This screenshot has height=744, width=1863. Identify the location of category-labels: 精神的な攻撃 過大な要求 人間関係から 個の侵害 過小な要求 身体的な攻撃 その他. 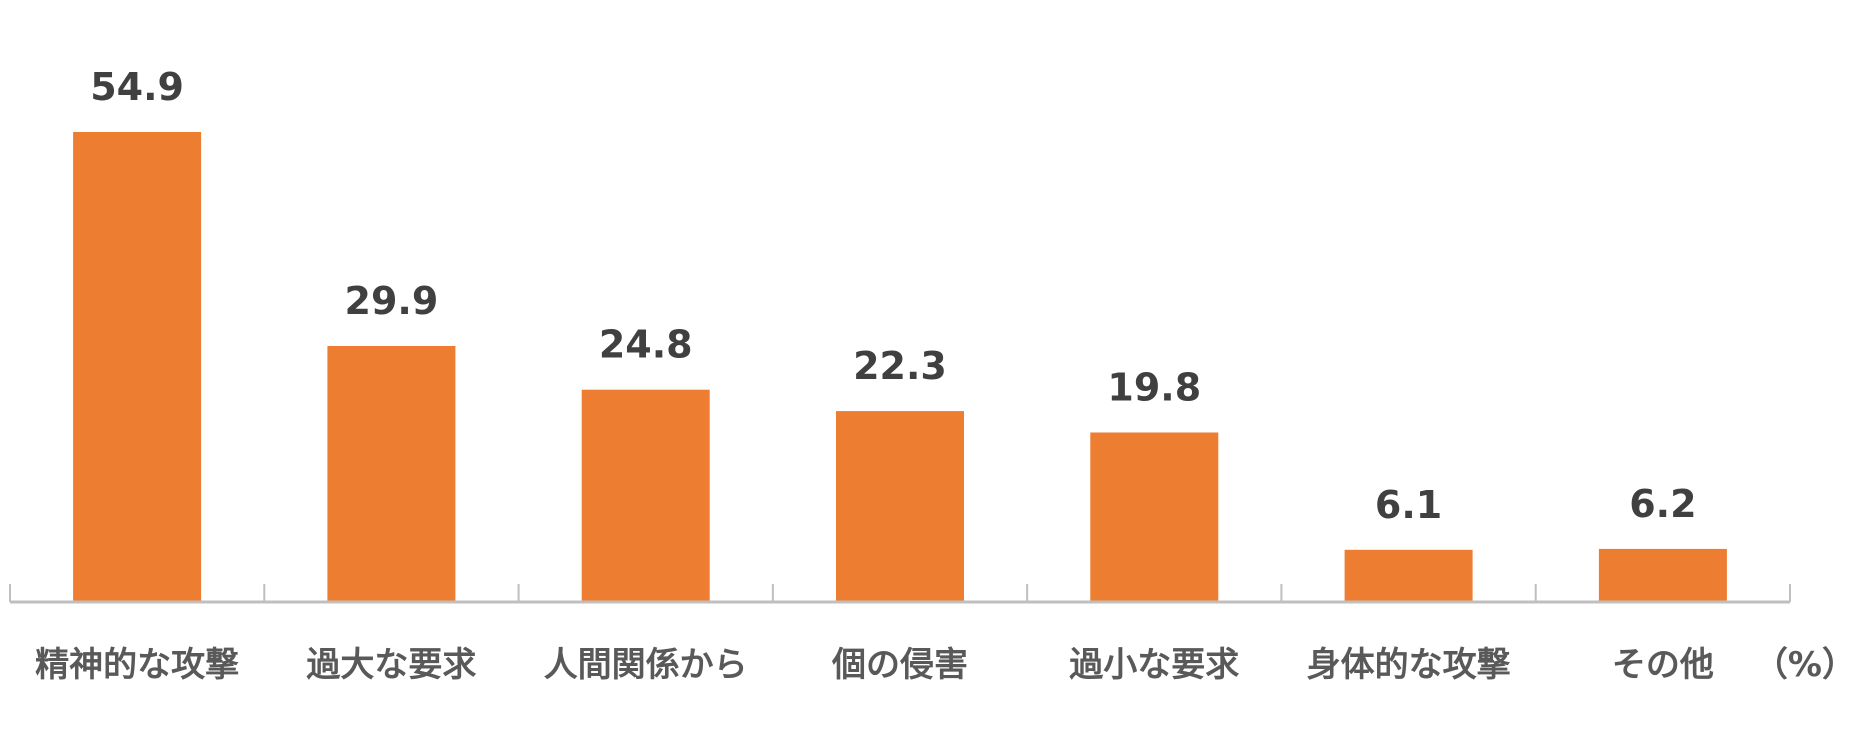
(874, 665).